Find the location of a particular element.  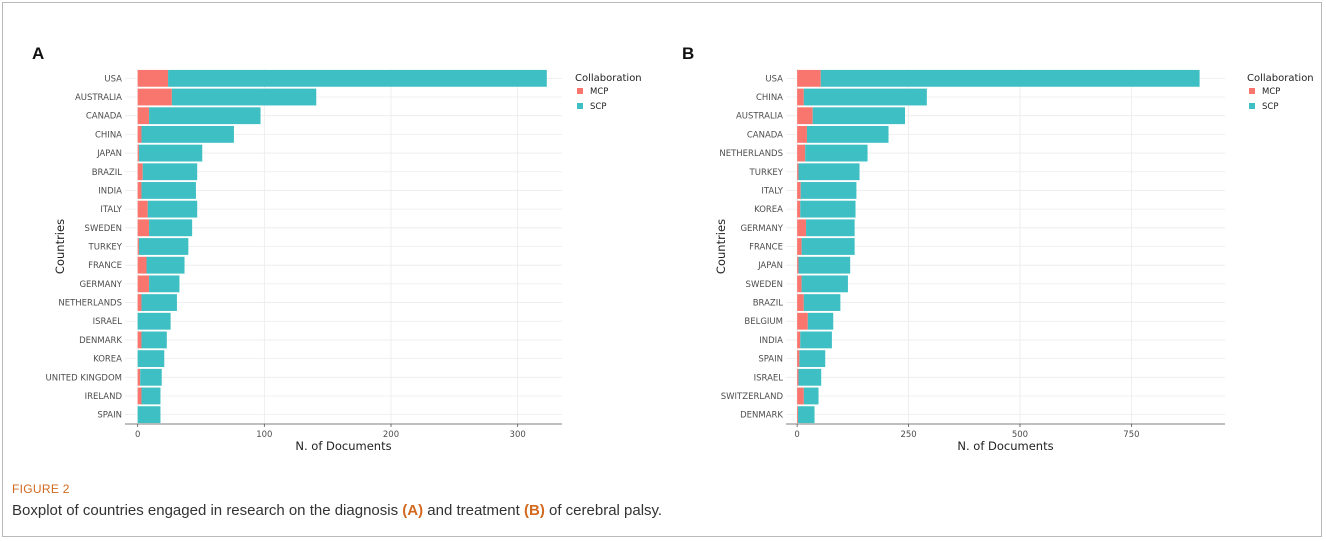

panel-letter: A is located at coordinates (38, 53).